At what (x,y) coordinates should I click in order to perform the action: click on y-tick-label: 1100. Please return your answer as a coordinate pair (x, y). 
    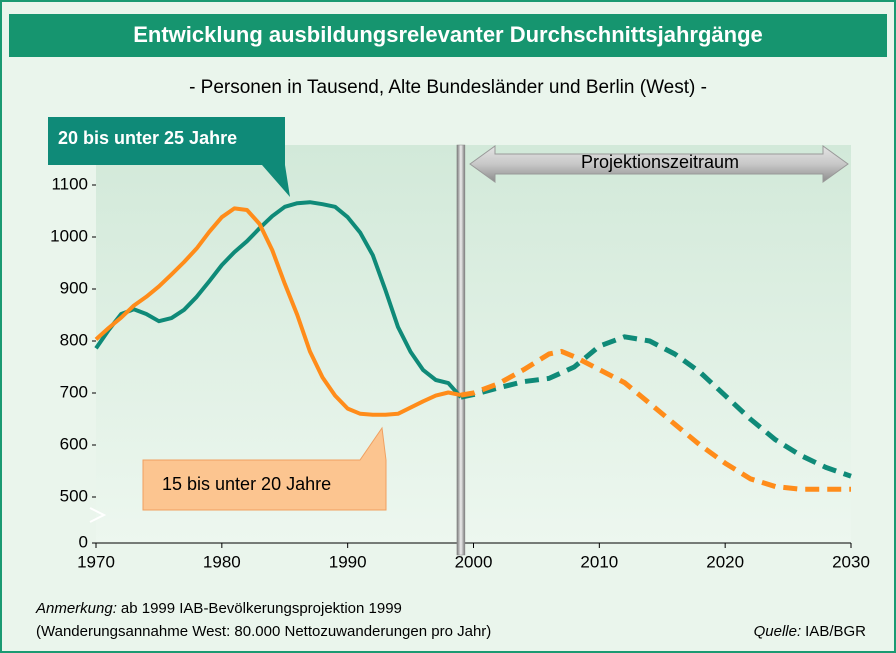
    Looking at the image, I should click on (69, 183).